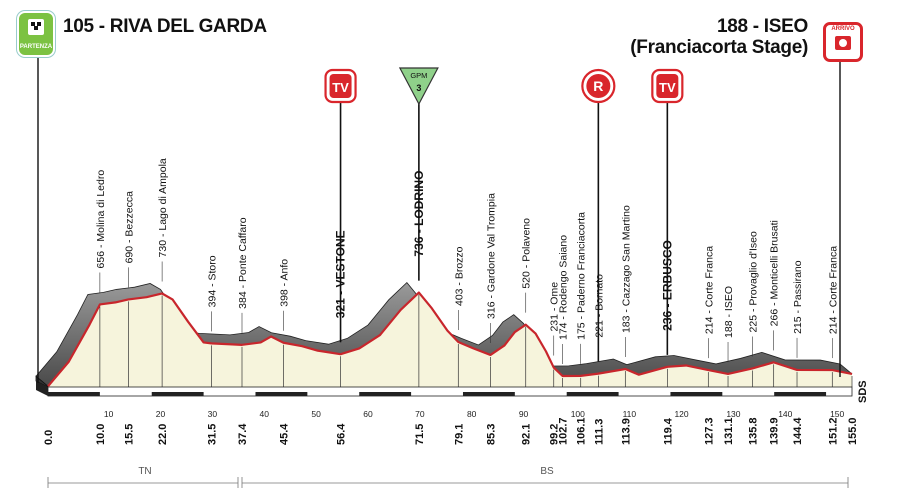 The image size is (900, 500). I want to click on km-label: 92.1, so click(527, 434).